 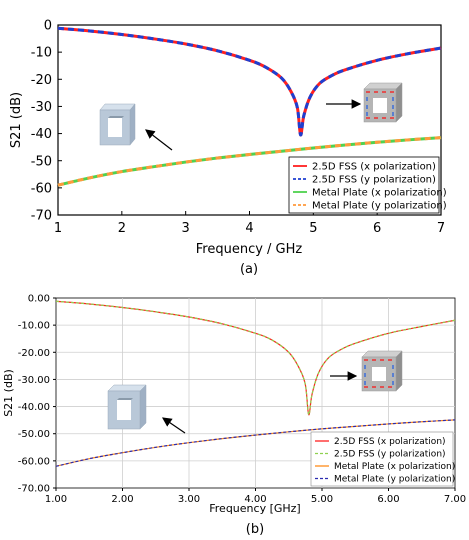 I want to click on y-tick-label: -30.00, so click(x=34, y=380).